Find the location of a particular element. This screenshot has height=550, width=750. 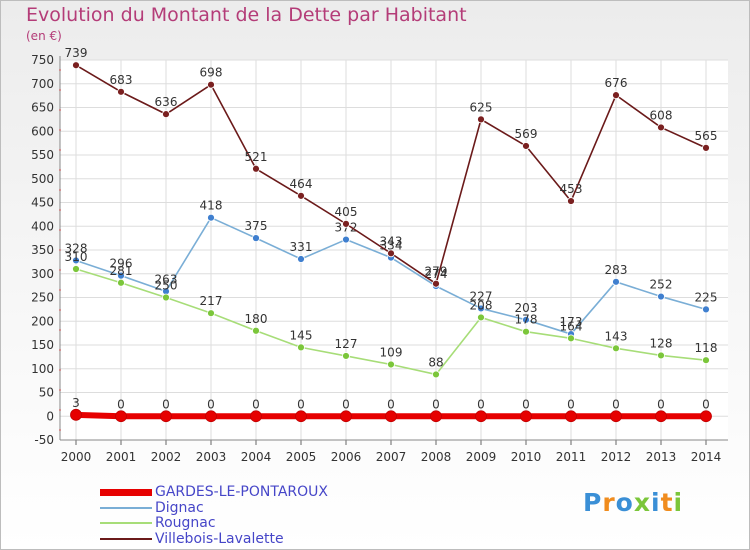

proxiti-logo: Proxiti is located at coordinates (633, 502).